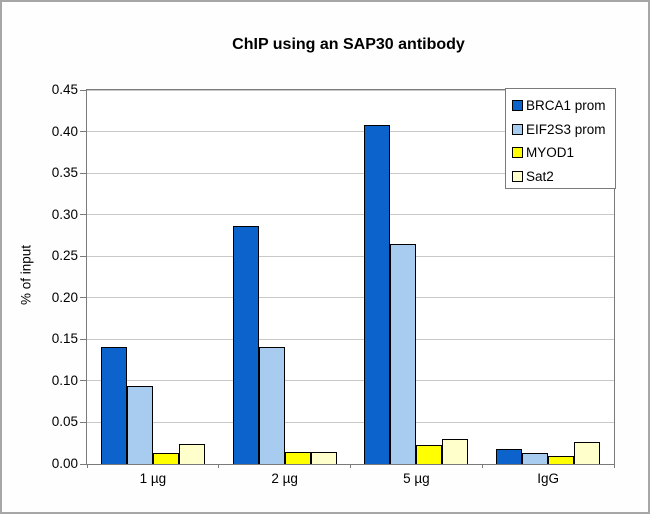 Image resolution: width=650 pixels, height=514 pixels. I want to click on legend-item-brca1-prom: BRCA1 prom, so click(563, 106).